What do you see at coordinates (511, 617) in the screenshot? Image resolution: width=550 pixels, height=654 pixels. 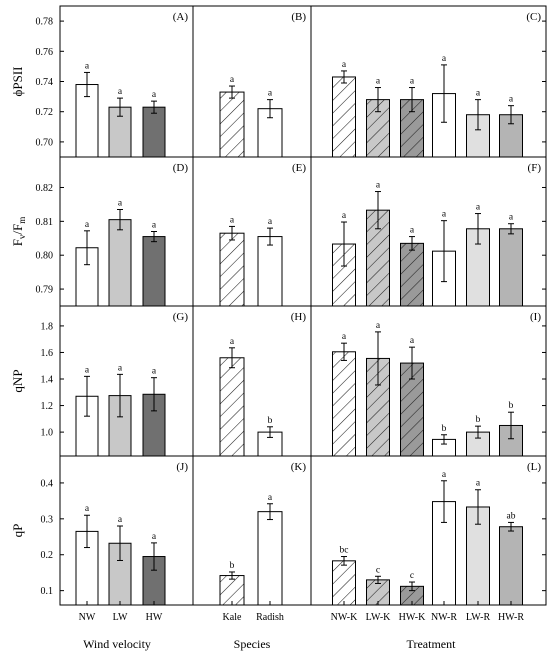 I see `x-tick-label-hw-r: HW-R` at bounding box center [511, 617].